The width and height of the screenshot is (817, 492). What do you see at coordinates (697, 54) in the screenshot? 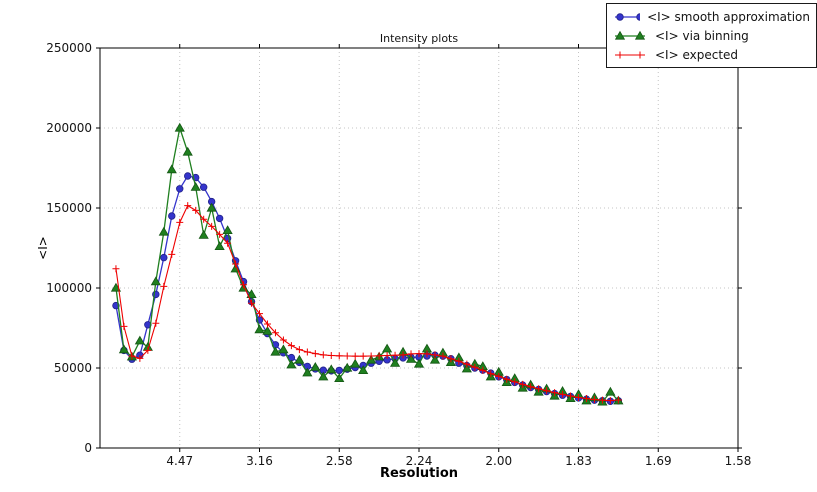
I see `legend-label-expected: <I> expected` at bounding box center [697, 54].